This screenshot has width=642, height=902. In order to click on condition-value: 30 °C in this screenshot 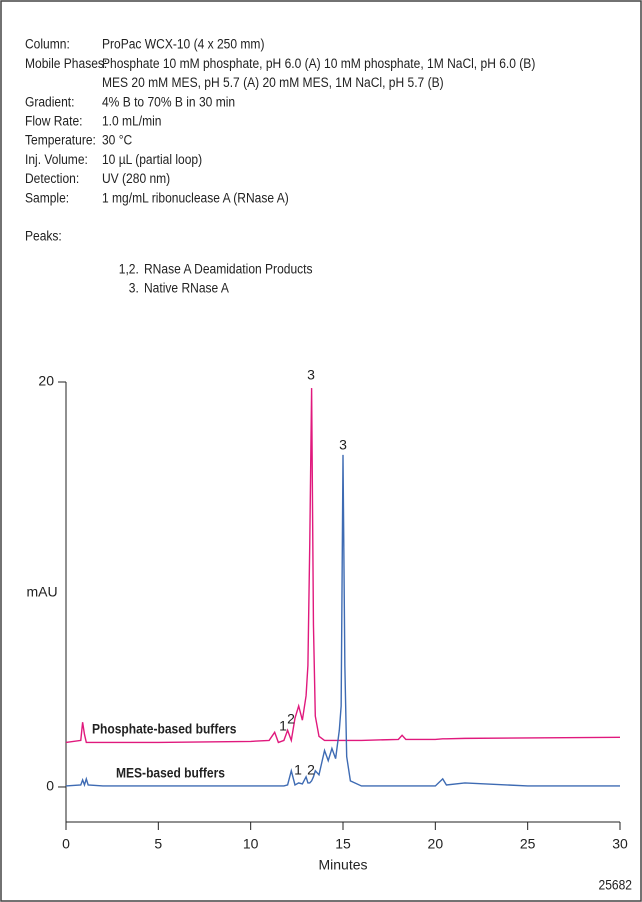, I will do `click(117, 140)`.